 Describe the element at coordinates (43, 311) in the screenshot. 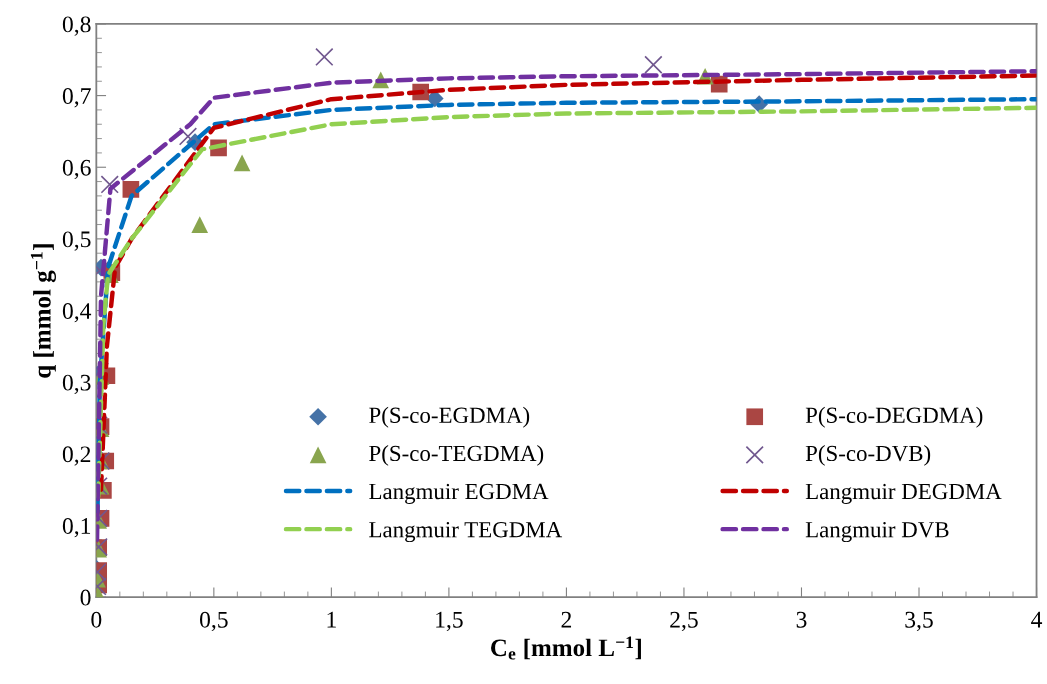

I see `y-axis-title: q [mmol g$^{−1}$]` at that location.